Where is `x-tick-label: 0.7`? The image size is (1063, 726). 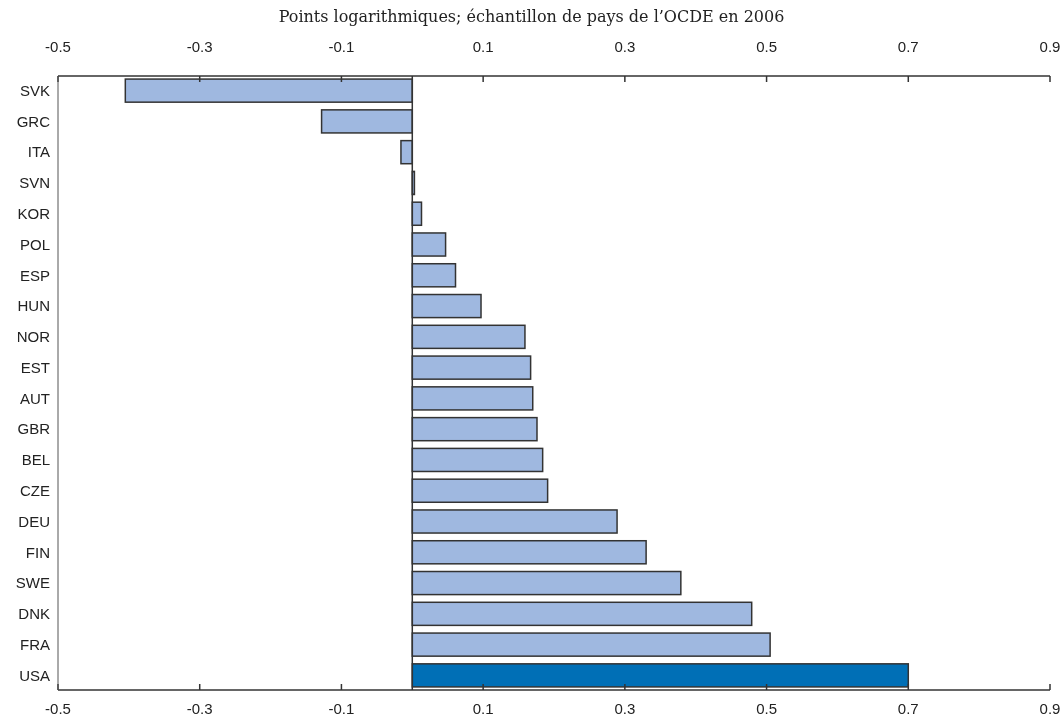
x-tick-label: 0.7 is located at coordinates (908, 708).